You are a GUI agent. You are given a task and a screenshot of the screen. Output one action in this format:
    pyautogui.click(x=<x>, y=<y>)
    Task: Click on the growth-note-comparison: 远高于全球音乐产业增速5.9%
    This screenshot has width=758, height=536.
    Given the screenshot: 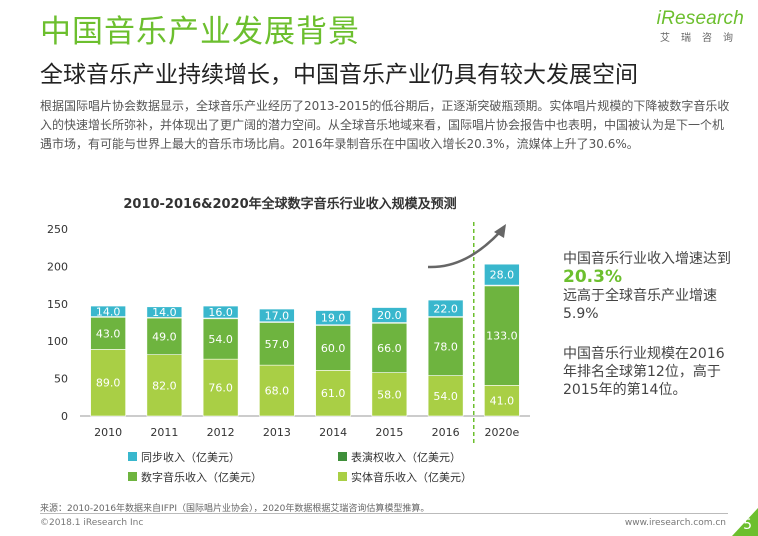 What is the action you would take?
    pyautogui.click(x=640, y=305)
    